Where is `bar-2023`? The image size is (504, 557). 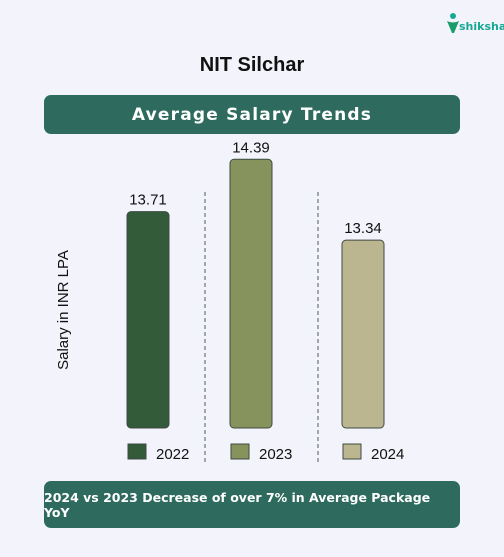
bar-2023 is located at coordinates (251, 293).